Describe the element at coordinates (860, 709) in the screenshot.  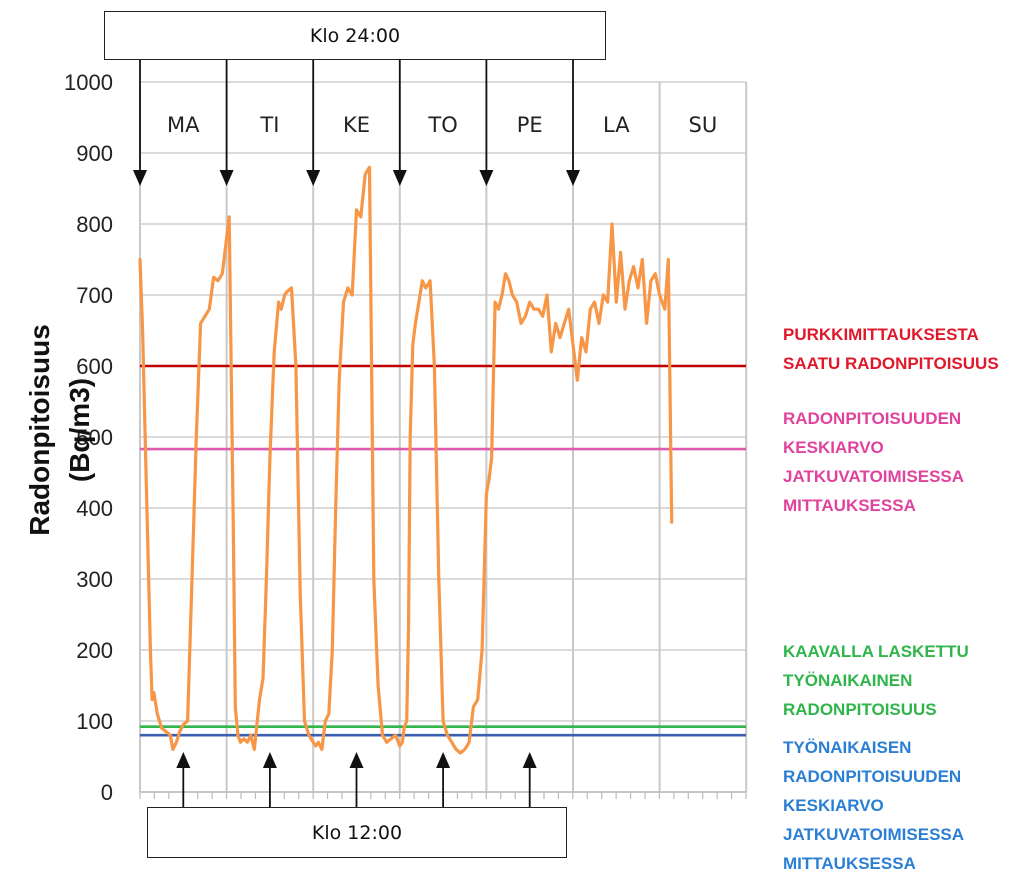
I see `legend-line: RADONPITOISUUS` at that location.